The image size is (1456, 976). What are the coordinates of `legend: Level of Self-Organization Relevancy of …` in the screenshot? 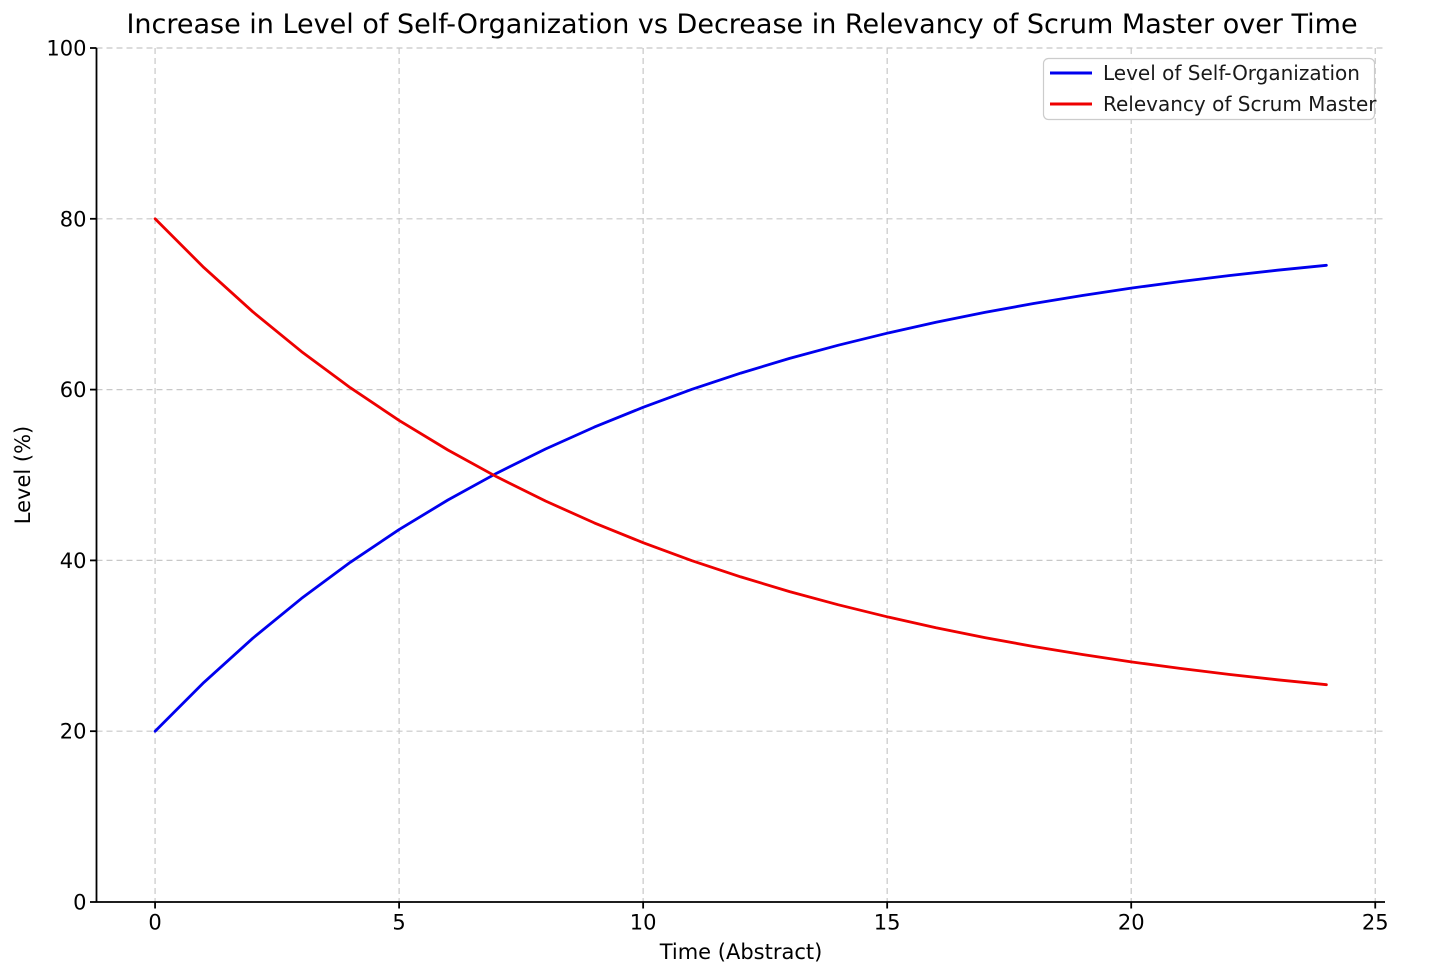 It's located at (1209, 89).